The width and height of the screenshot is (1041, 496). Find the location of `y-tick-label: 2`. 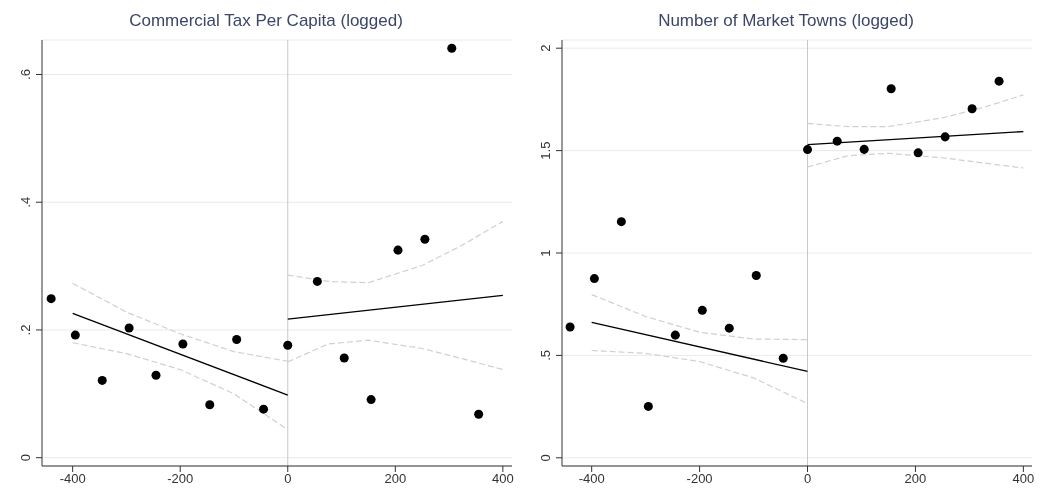

y-tick-label: 2 is located at coordinates (545, 48).